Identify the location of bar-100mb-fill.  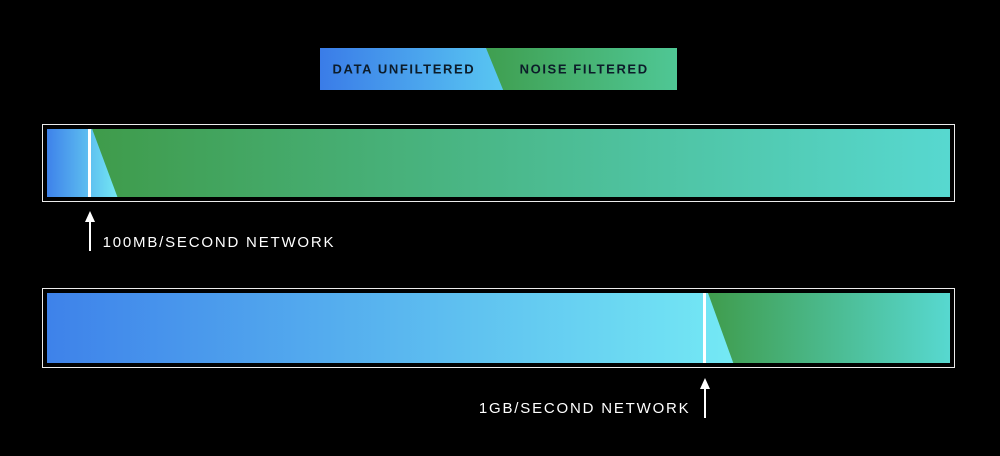
(498, 163).